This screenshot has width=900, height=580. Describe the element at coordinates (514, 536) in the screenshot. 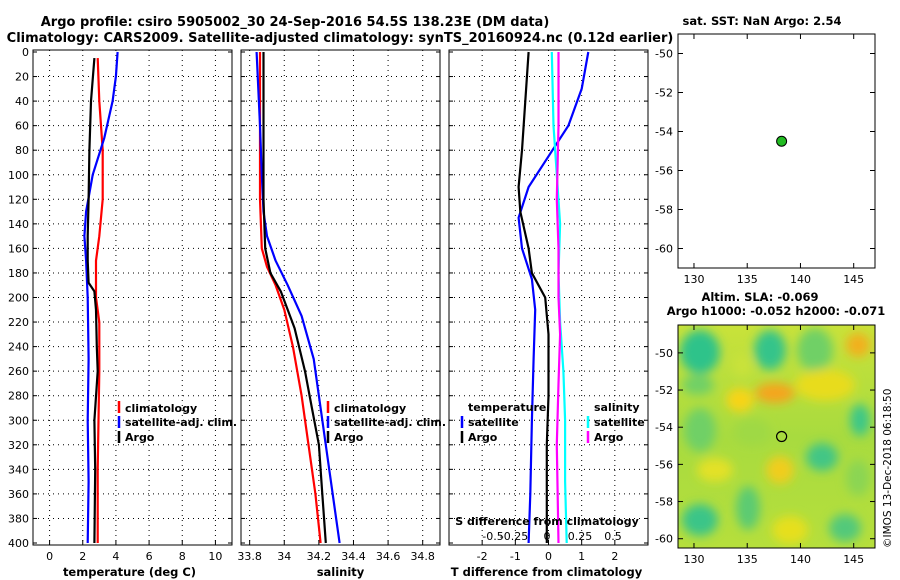

I see `s-diff-tick-label: -0.25` at that location.